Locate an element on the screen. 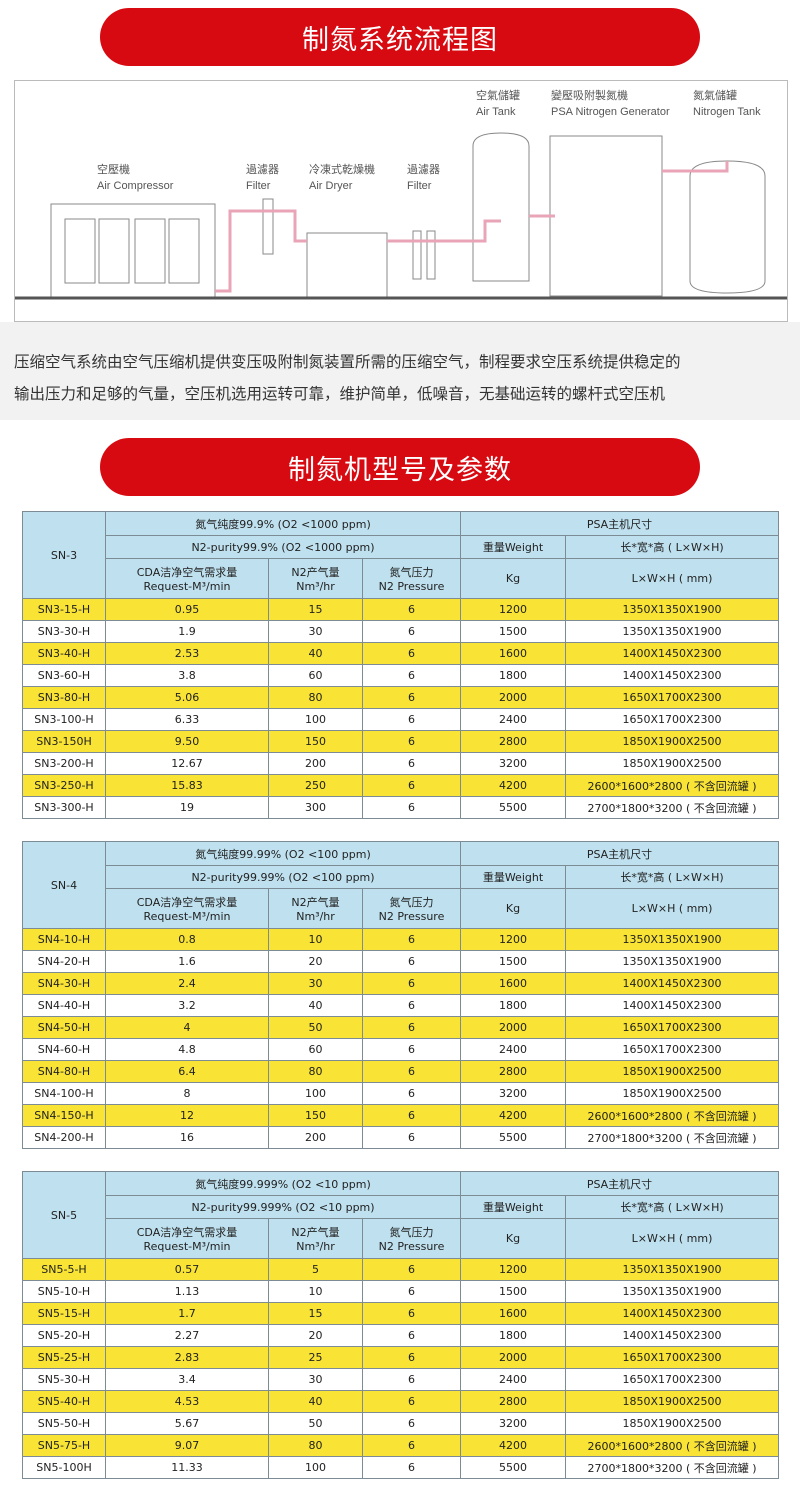 The width and height of the screenshot is (800, 1489). model-cell-text: SN4-10-H is located at coordinates (64, 939).